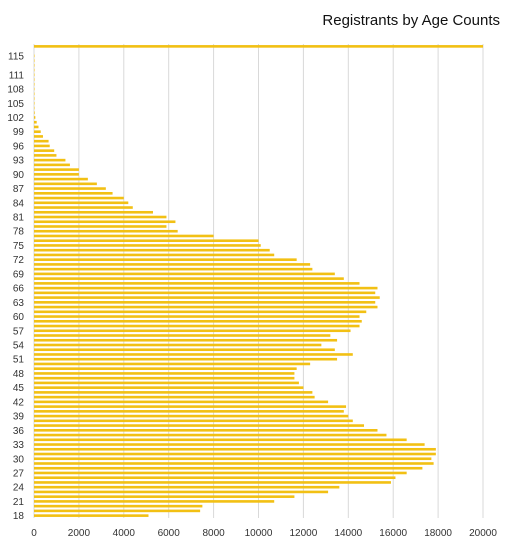 The image size is (510, 546). What do you see at coordinates (124, 533) in the screenshot?
I see `x-tick-label: 4000` at bounding box center [124, 533].